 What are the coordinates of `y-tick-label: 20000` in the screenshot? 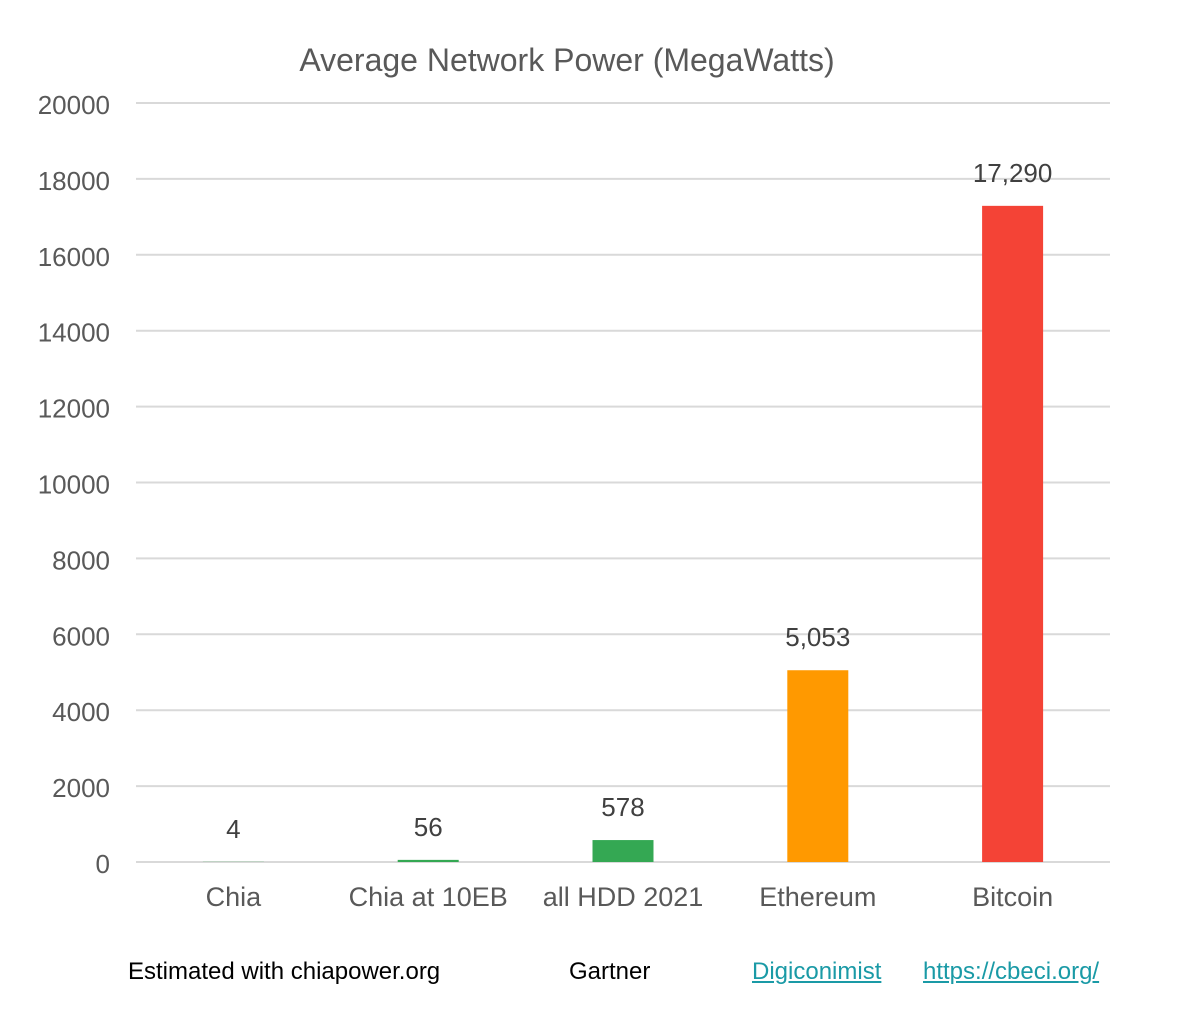 It's located at (74, 105).